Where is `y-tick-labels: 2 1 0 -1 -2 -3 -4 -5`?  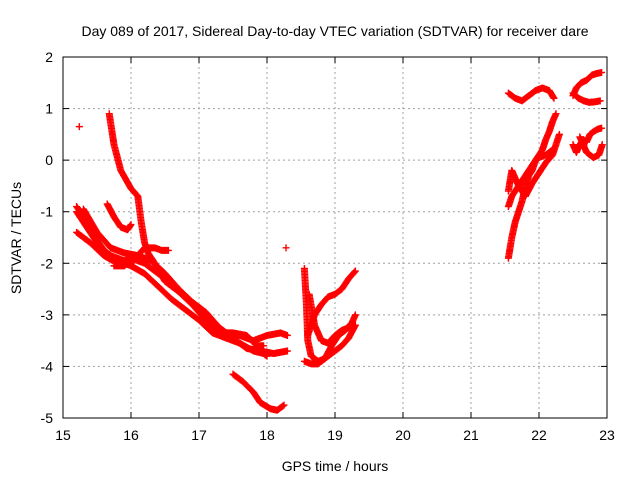 y-tick-labels: 2 1 0 -1 -2 -3 -4 -5 is located at coordinates (47, 237).